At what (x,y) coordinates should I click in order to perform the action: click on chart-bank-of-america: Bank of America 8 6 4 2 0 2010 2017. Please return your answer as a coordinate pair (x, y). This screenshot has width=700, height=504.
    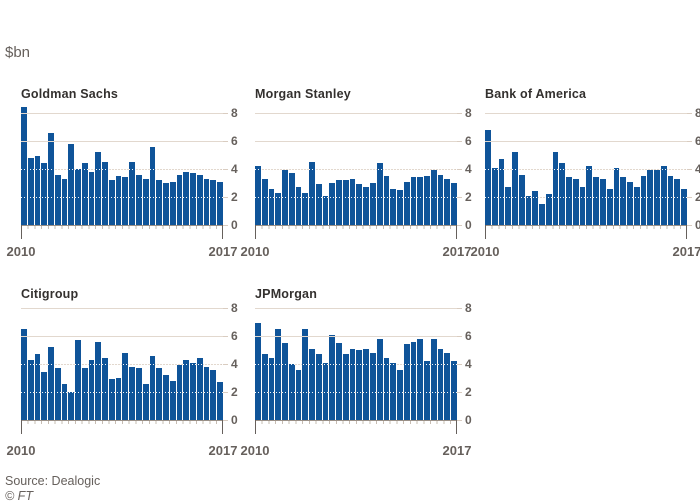
    Looking at the image, I should click on (585, 176).